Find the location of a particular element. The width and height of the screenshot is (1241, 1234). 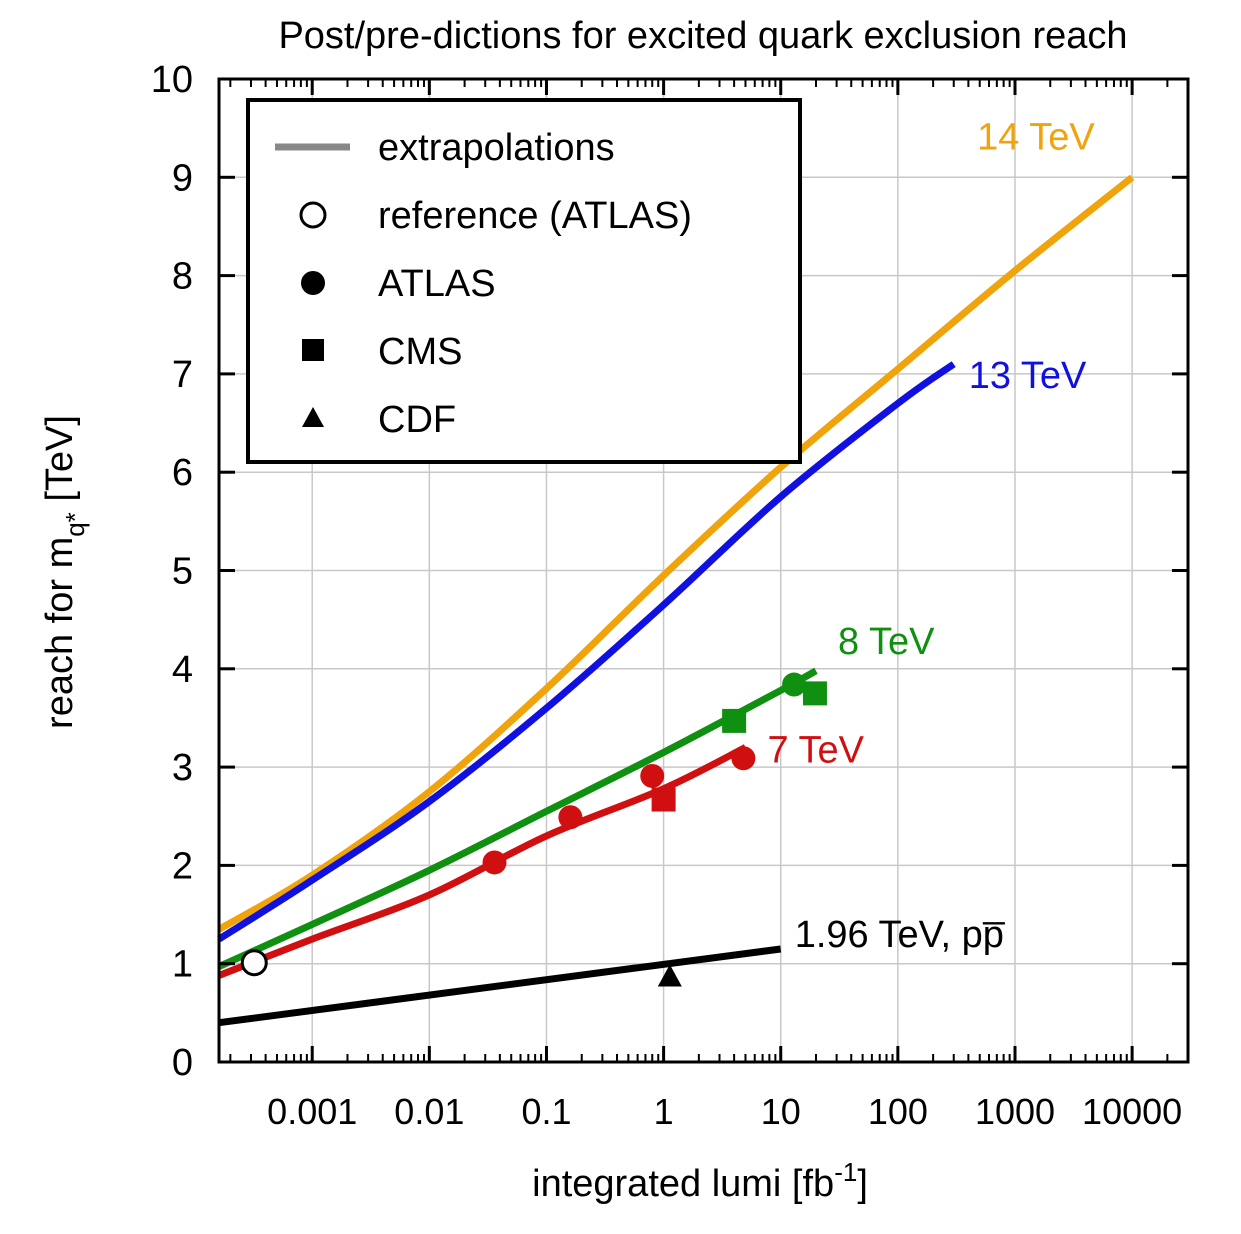

y-tick-label: 0 is located at coordinates (182, 1063).